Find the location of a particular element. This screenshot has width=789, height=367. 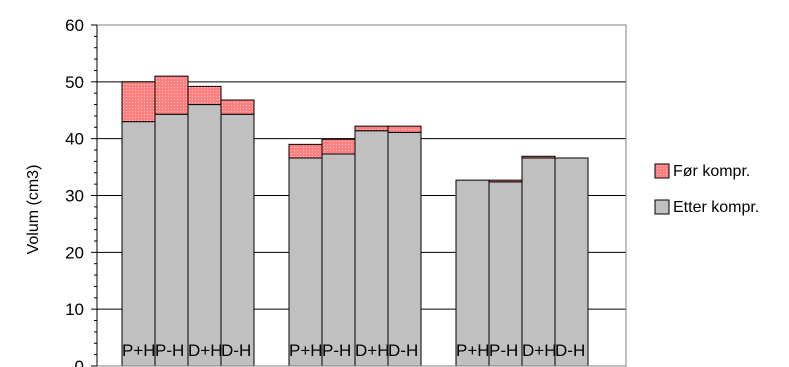

y-tick-label: 10 is located at coordinates (74, 309).